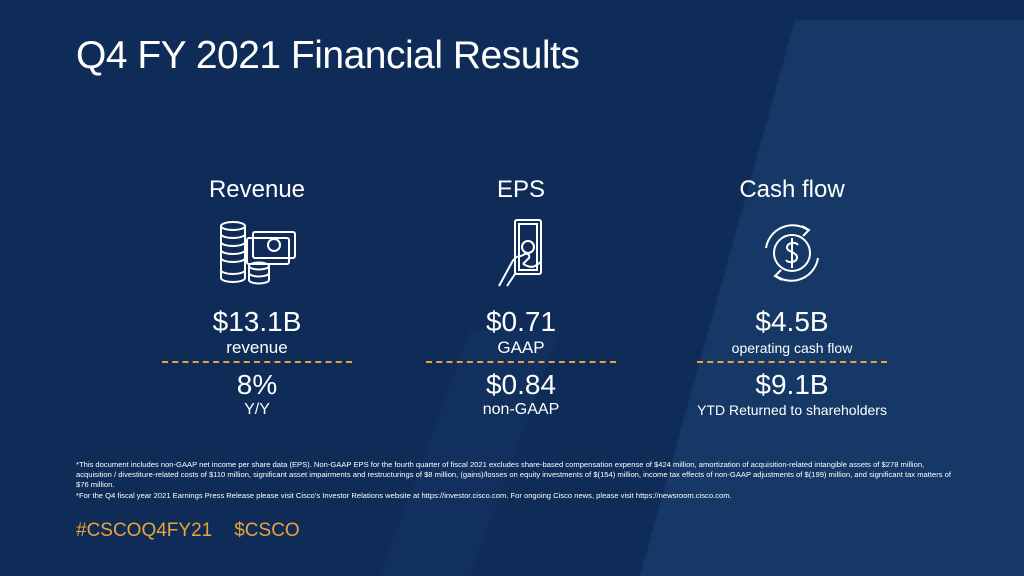 The image size is (1024, 576). I want to click on metric-heading: EPS, so click(521, 189).